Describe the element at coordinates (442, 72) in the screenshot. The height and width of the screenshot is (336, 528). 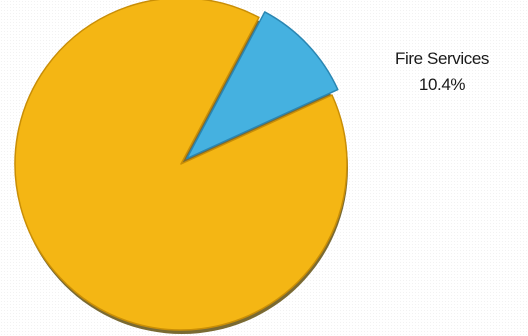
I see `fire-services-data-label: Fire Services 10.4%` at that location.